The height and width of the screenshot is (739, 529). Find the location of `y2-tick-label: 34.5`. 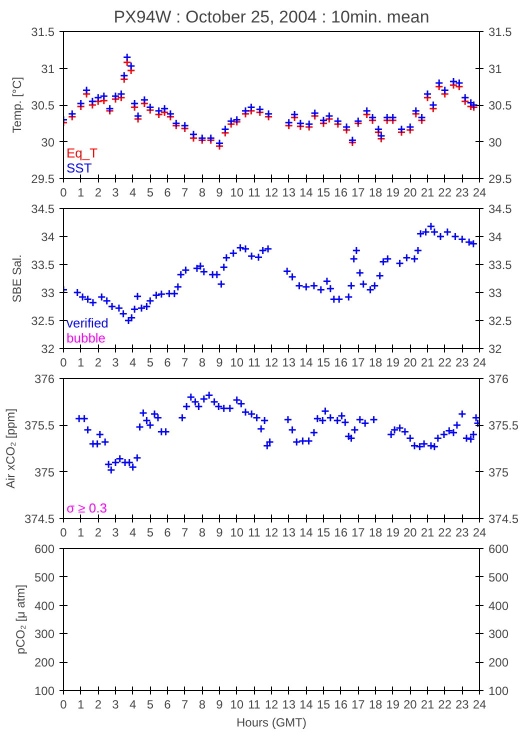

y2-tick-label: 34.5 is located at coordinates (500, 209).